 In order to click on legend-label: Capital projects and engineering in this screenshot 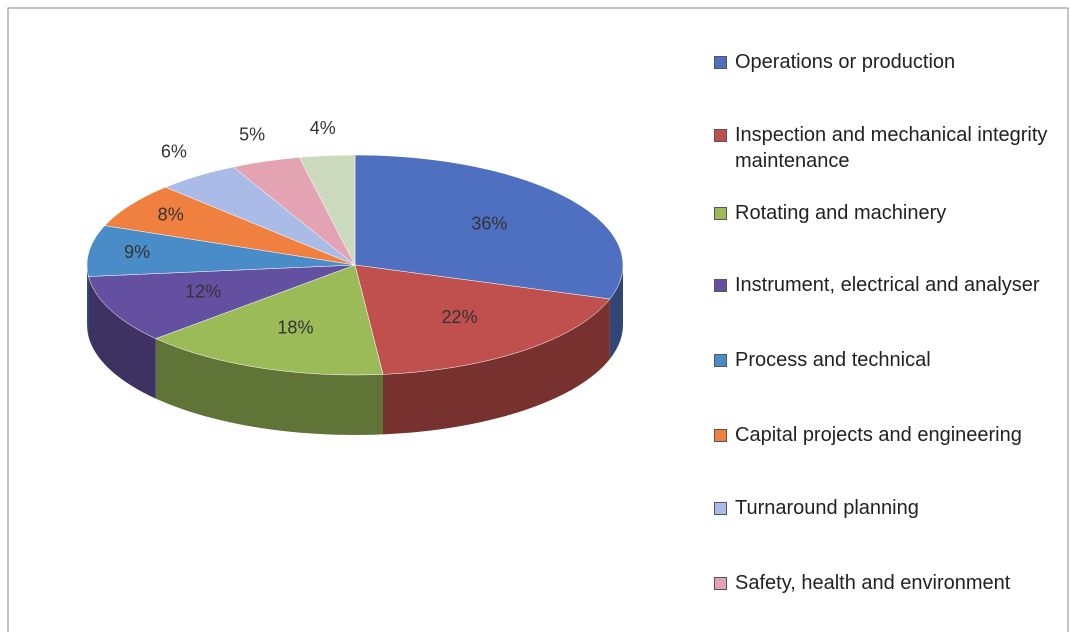, I will do `click(878, 435)`.